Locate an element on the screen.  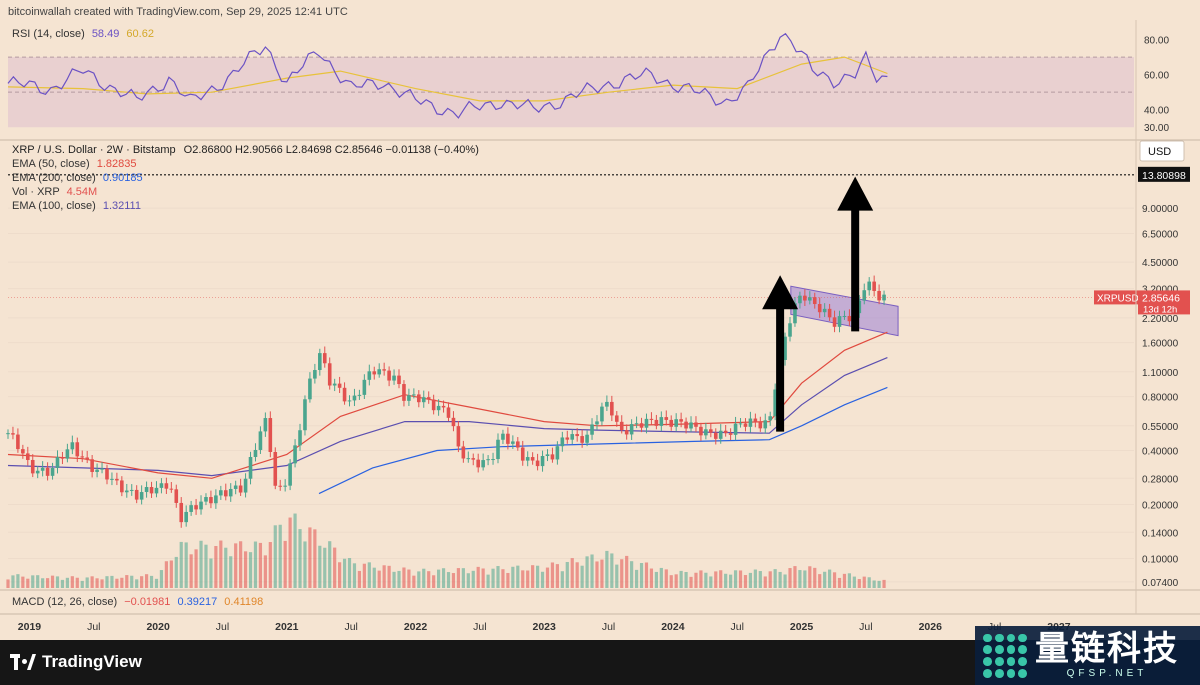
legend-ema100-label: EMA (100, close) is located at coordinates (54, 206).